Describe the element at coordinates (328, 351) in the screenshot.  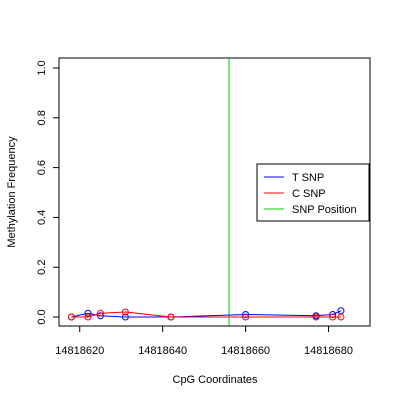
I see `x-tick-label: 14818680` at that location.